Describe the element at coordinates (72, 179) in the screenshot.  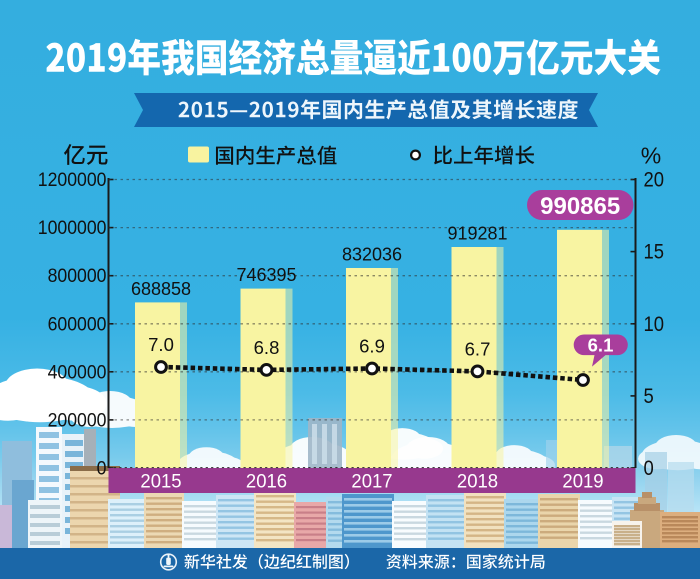
I see `svg-text: 1200000` at that location.